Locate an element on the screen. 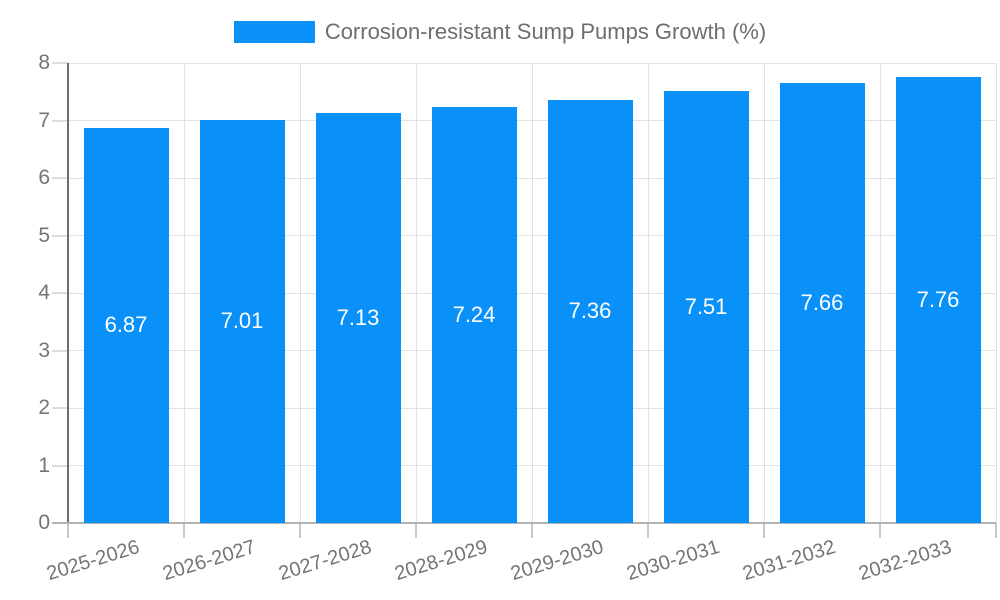  bar-value-label: 7.66 is located at coordinates (822, 302).